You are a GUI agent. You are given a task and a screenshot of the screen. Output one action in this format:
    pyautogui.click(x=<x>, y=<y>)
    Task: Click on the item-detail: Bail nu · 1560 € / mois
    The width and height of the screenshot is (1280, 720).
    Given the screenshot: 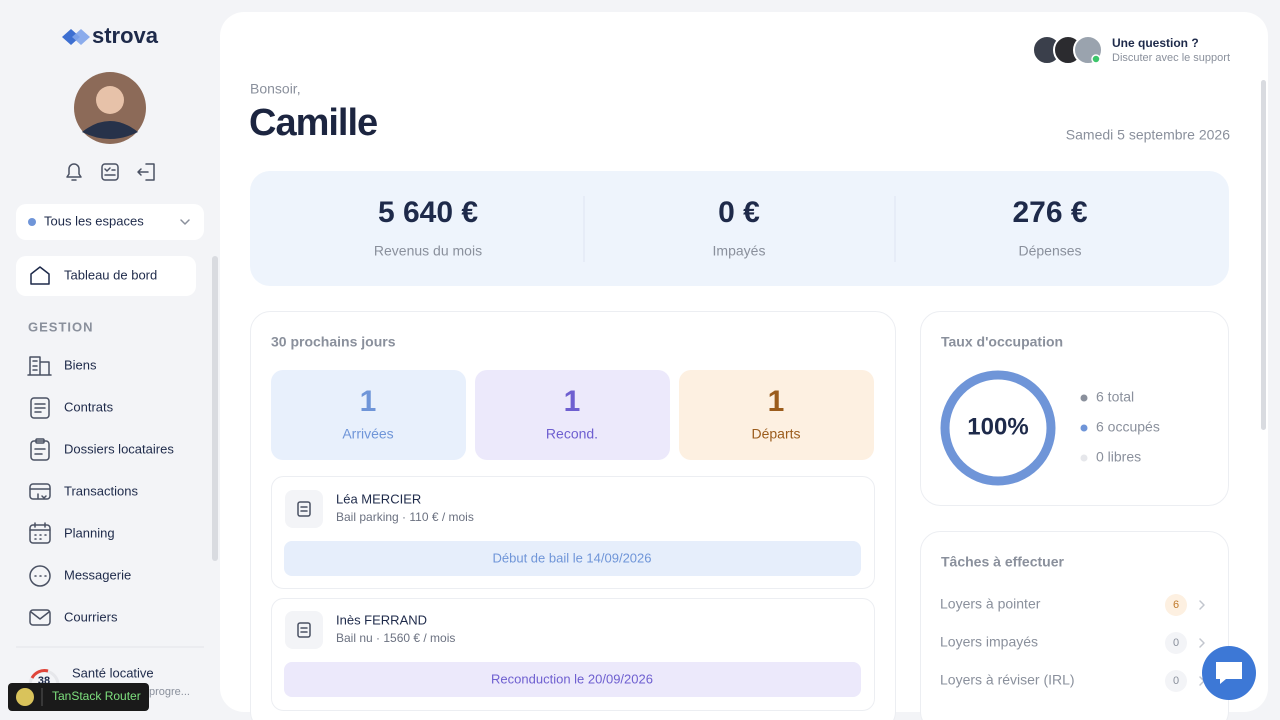 What is the action you would take?
    pyautogui.click(x=395, y=638)
    